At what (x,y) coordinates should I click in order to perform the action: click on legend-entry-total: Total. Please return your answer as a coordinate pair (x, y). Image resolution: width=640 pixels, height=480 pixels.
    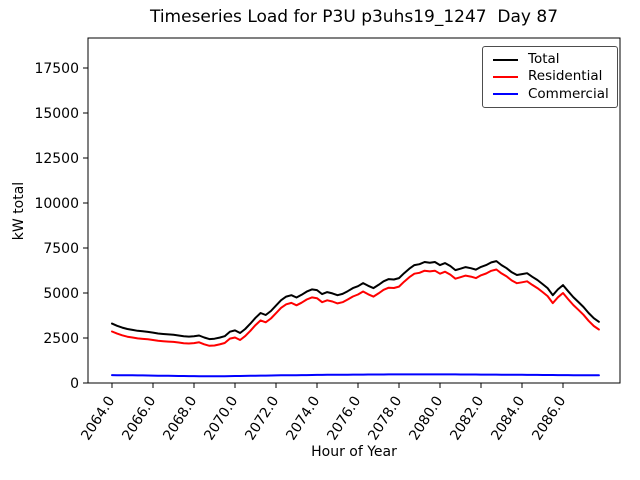
    Looking at the image, I should click on (554, 58).